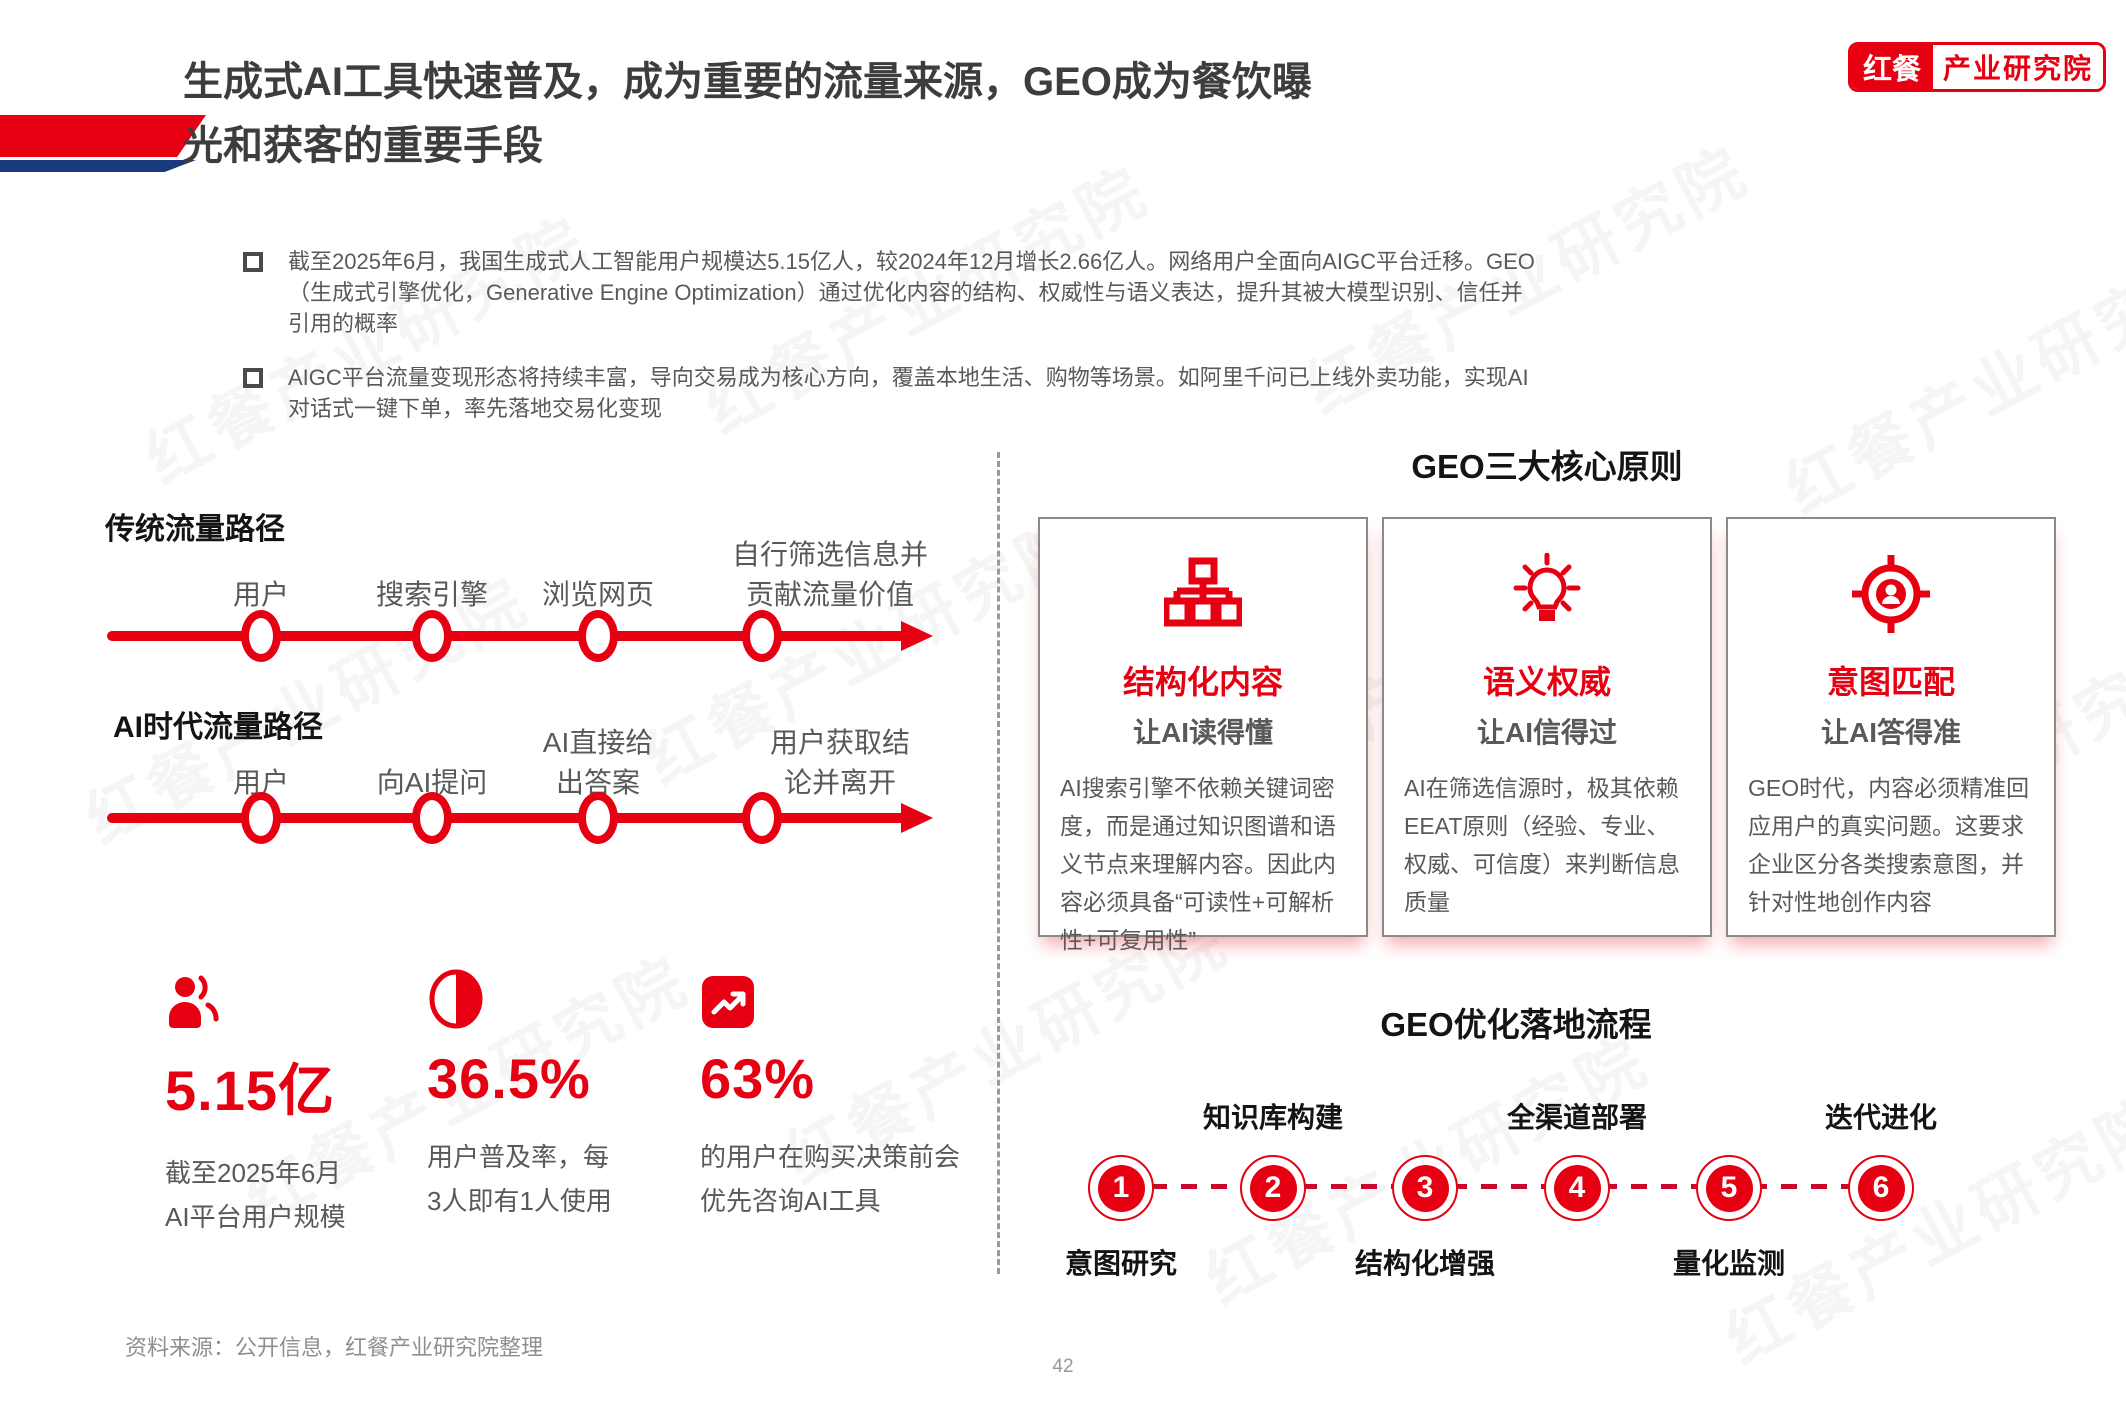 The image size is (2126, 1418). What do you see at coordinates (509, 1078) in the screenshot?
I see `stat-value: 36.5%` at bounding box center [509, 1078].